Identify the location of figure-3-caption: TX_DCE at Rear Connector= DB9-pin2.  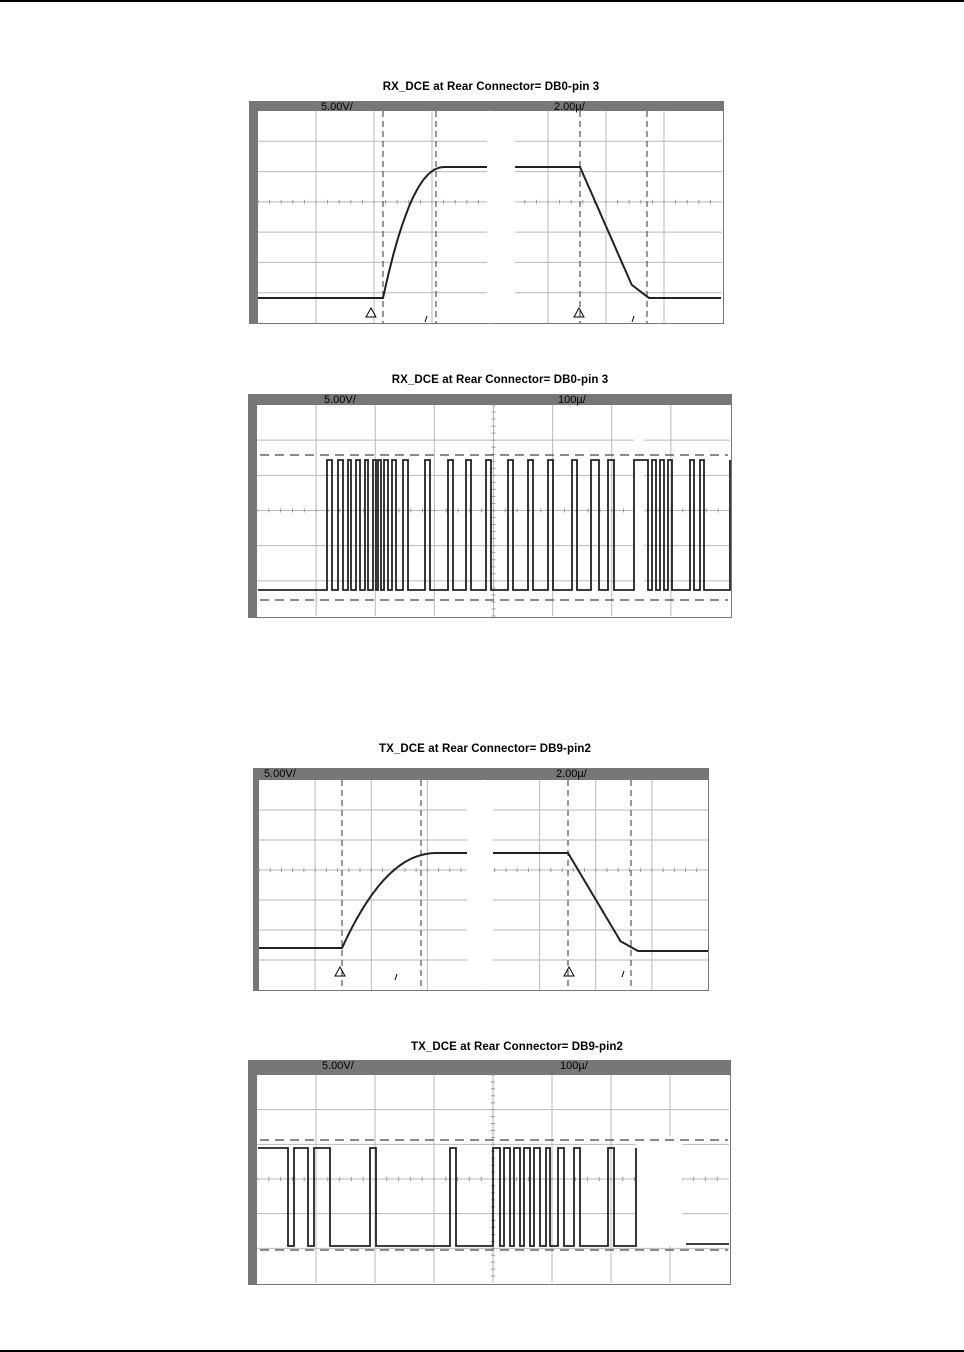
(485, 749).